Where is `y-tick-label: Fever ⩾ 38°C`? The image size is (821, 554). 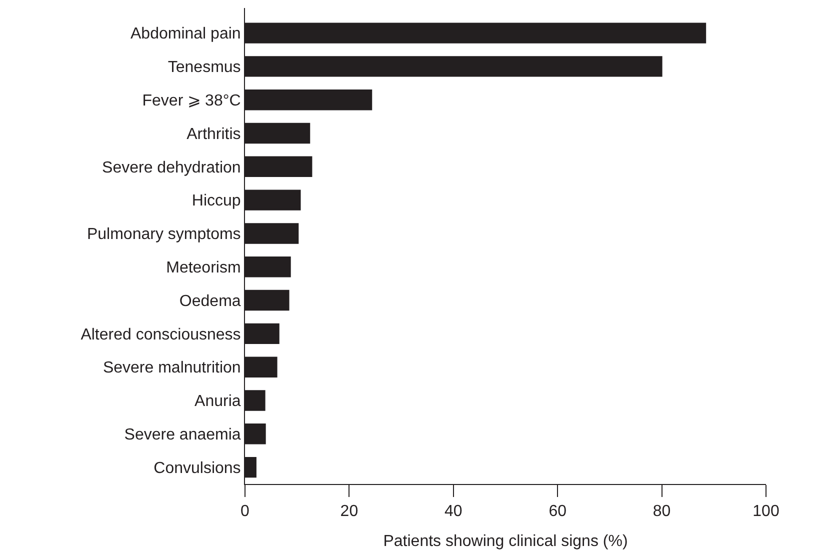 y-tick-label: Fever ⩾ 38°C is located at coordinates (191, 101).